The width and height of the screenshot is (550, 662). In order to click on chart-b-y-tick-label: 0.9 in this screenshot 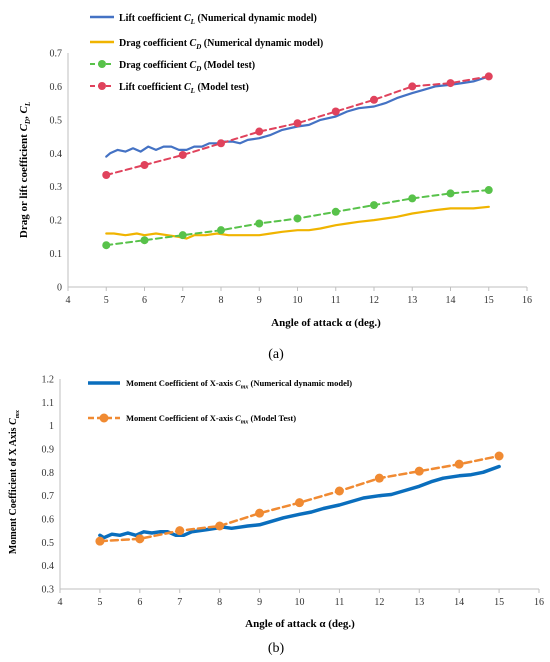, I will do `click(48, 450)`.